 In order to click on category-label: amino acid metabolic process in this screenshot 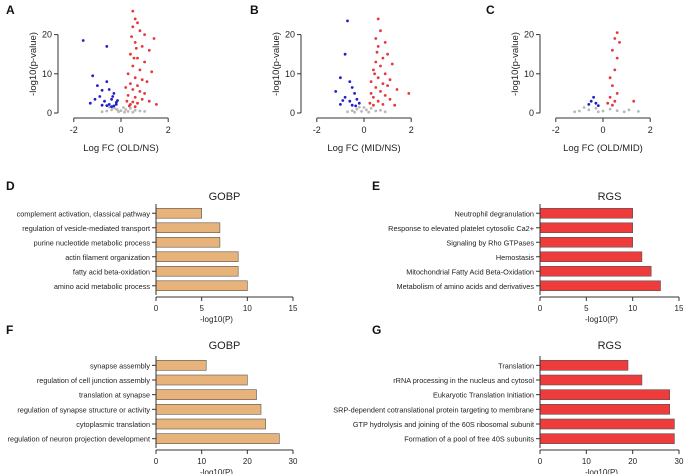, I will do `click(102, 286)`.